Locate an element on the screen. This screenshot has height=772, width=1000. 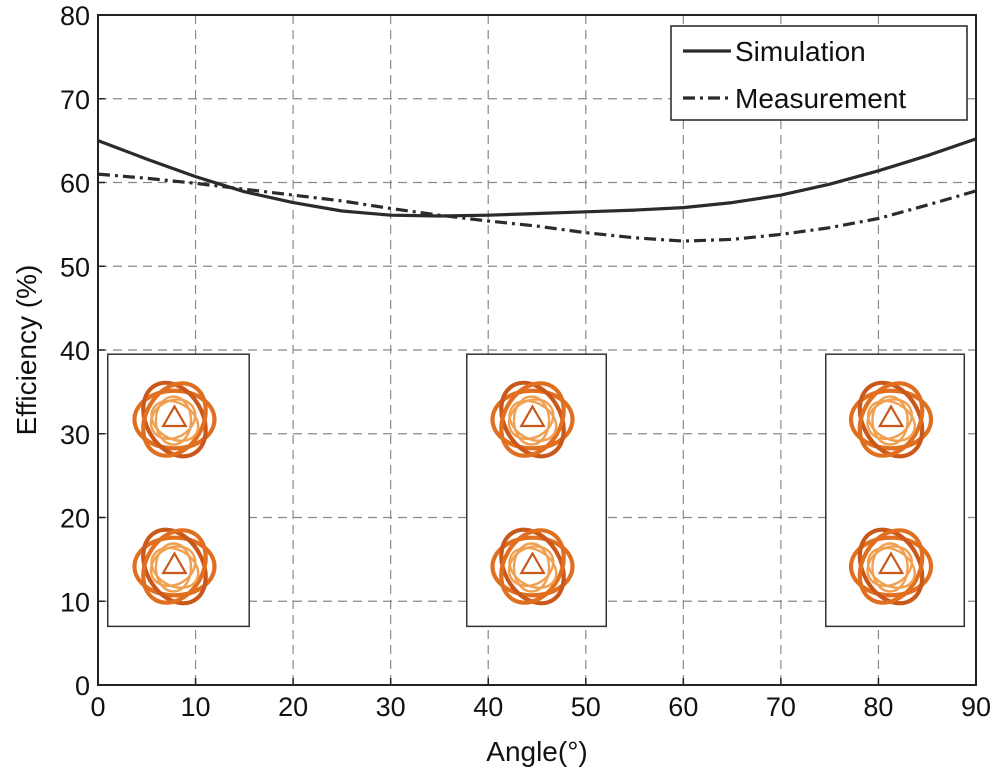
x-tick-label-40: 40 is located at coordinates (488, 707).